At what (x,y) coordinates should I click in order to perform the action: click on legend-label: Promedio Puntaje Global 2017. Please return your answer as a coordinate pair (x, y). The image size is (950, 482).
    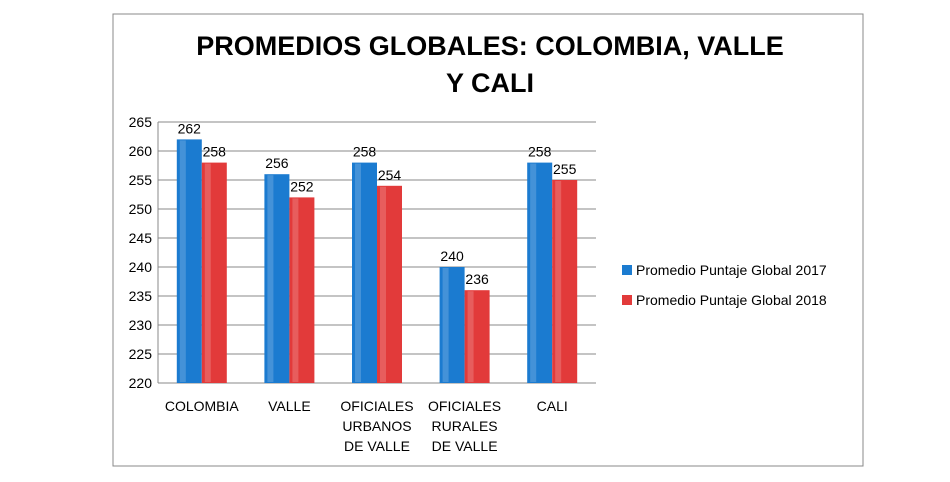
    Looking at the image, I should click on (731, 270).